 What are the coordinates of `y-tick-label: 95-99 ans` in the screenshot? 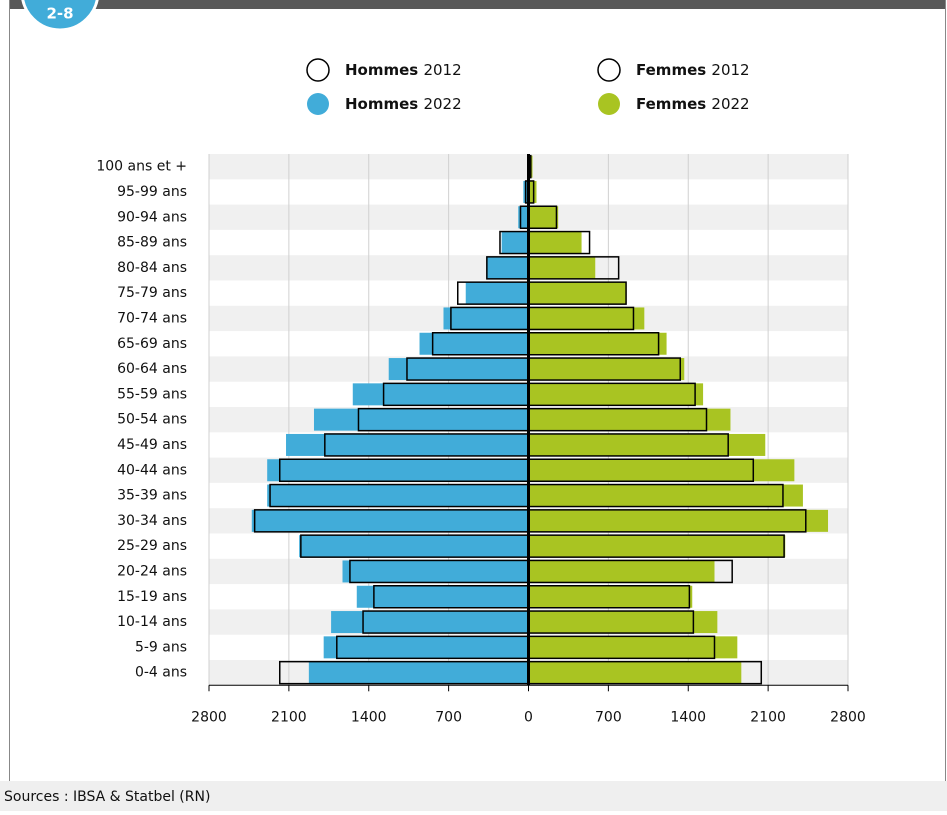 It's located at (152, 192).